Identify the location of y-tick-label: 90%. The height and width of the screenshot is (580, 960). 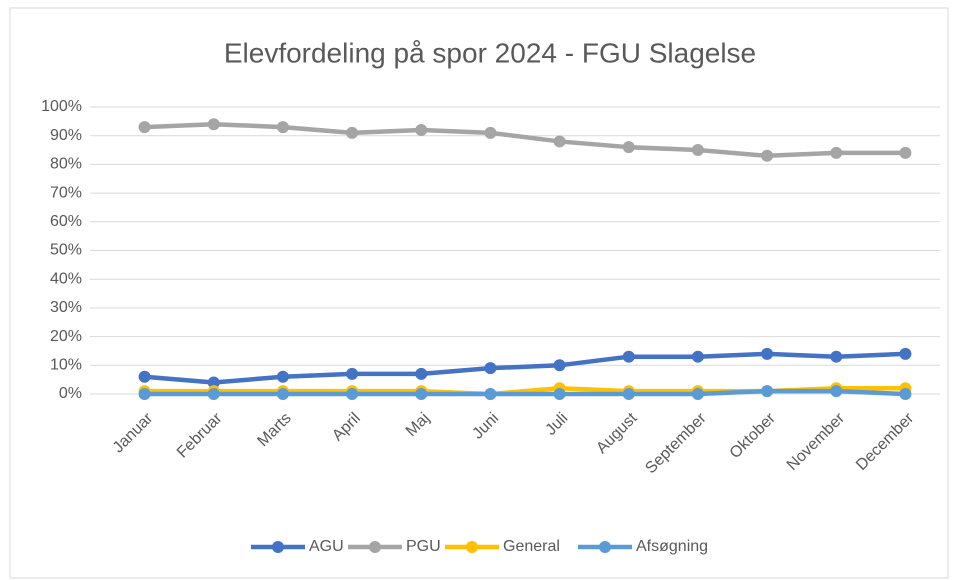
(66, 135).